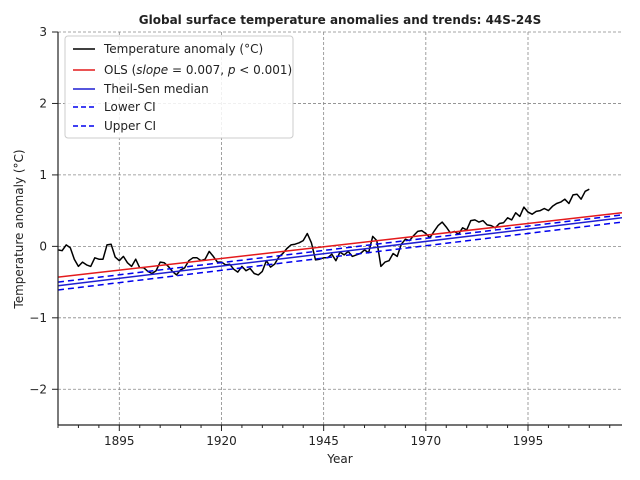 Image resolution: width=640 pixels, height=480 pixels. Describe the element at coordinates (221, 441) in the screenshot. I see `x-tick-label: 1920` at that location.